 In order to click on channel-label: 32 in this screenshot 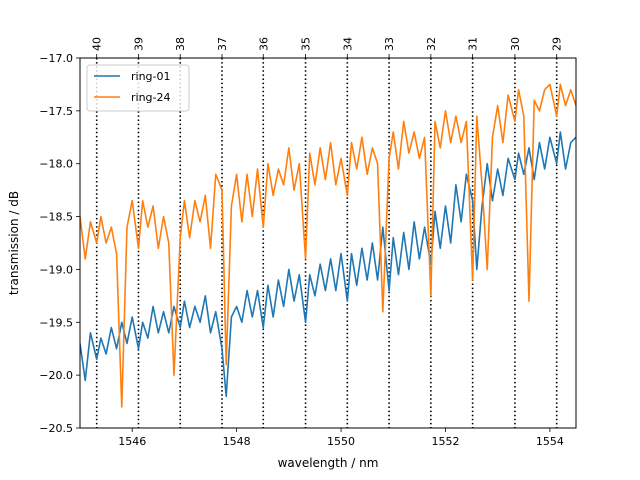, I will do `click(431, 44)`.